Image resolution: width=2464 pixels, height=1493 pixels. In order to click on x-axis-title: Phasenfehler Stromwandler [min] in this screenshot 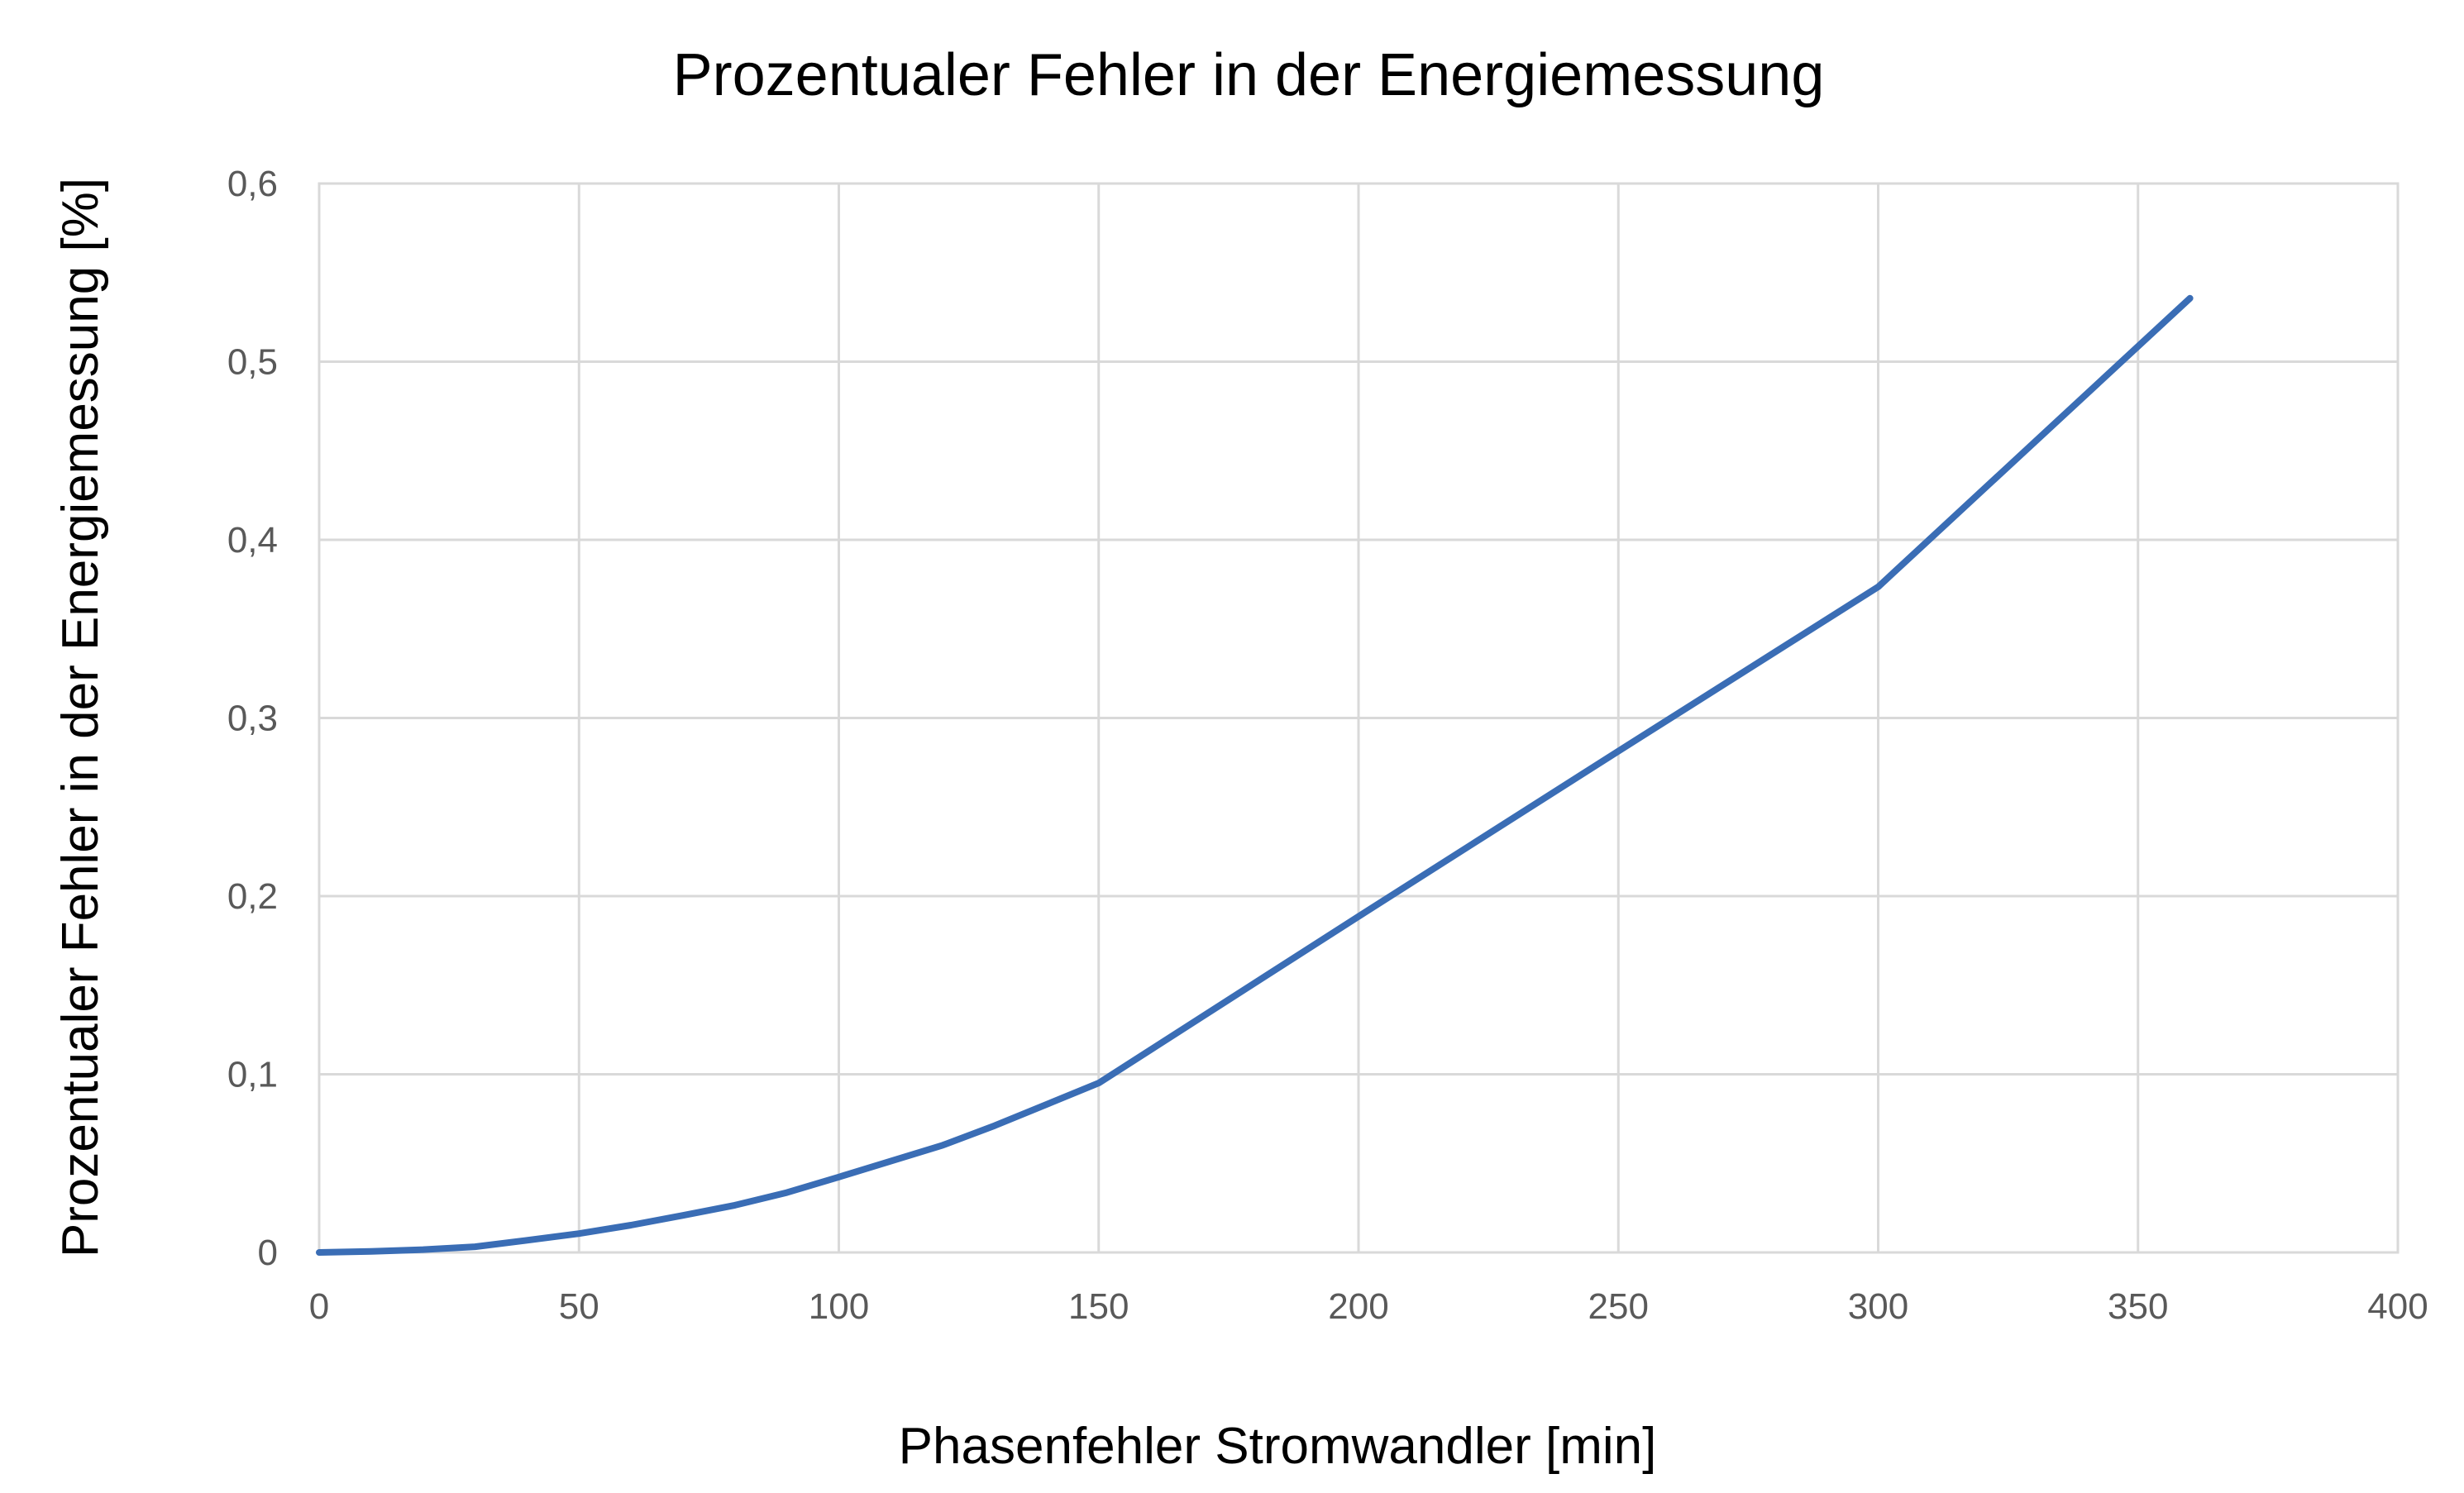, I will do `click(1278, 1446)`.